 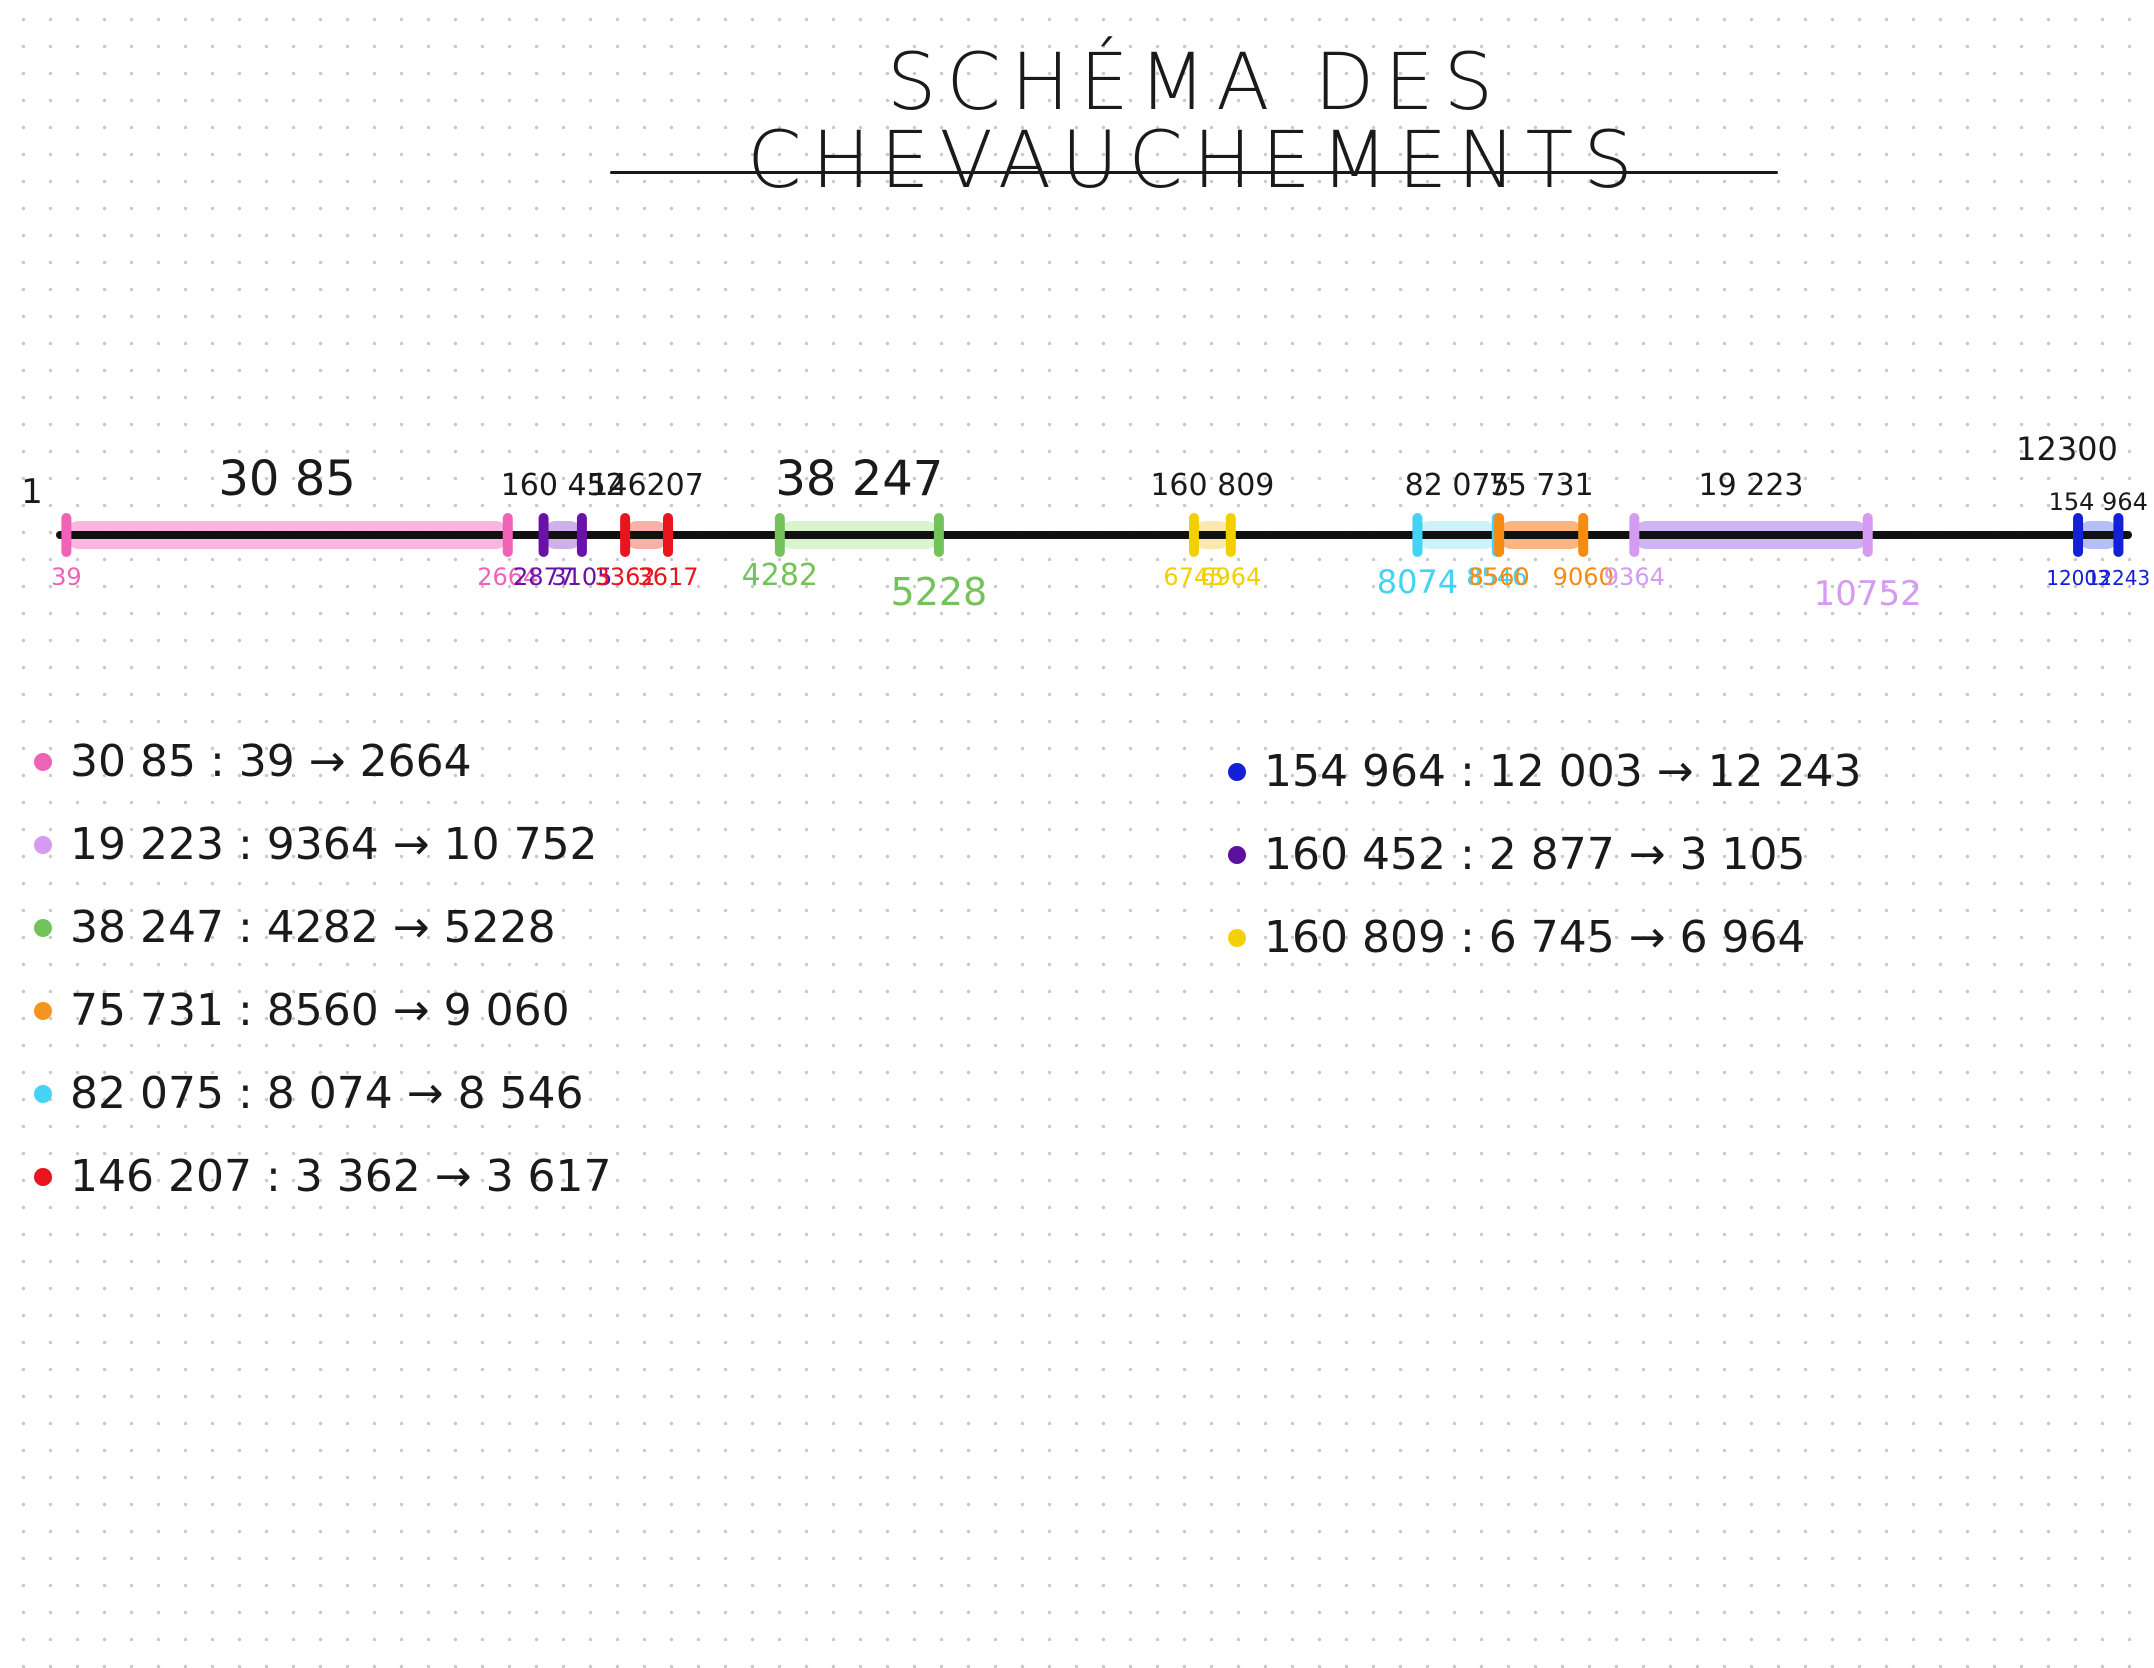 What do you see at coordinates (329, 1010) in the screenshot?
I see `legend-start: 8560` at bounding box center [329, 1010].